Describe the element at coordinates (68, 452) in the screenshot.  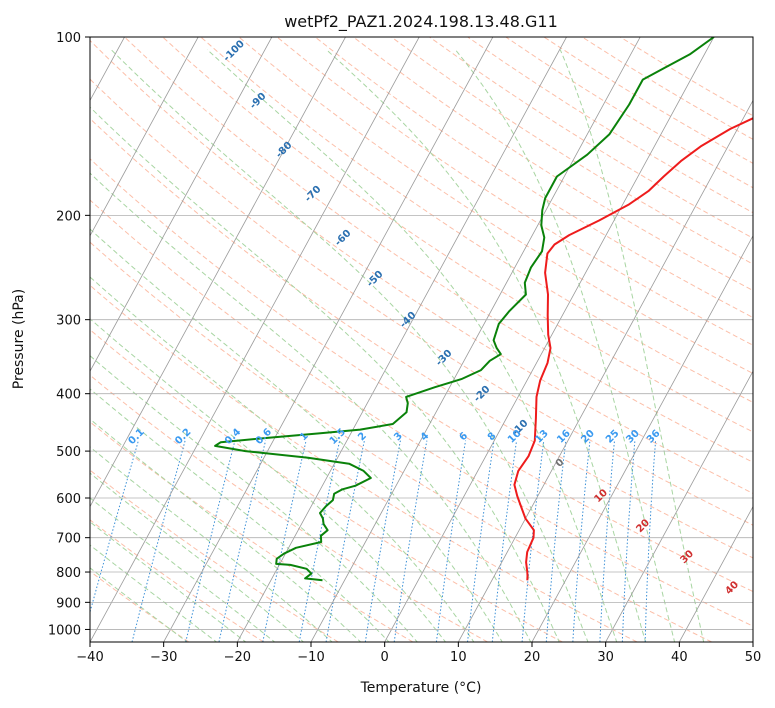
I see `y-tick-label: 500` at that location.